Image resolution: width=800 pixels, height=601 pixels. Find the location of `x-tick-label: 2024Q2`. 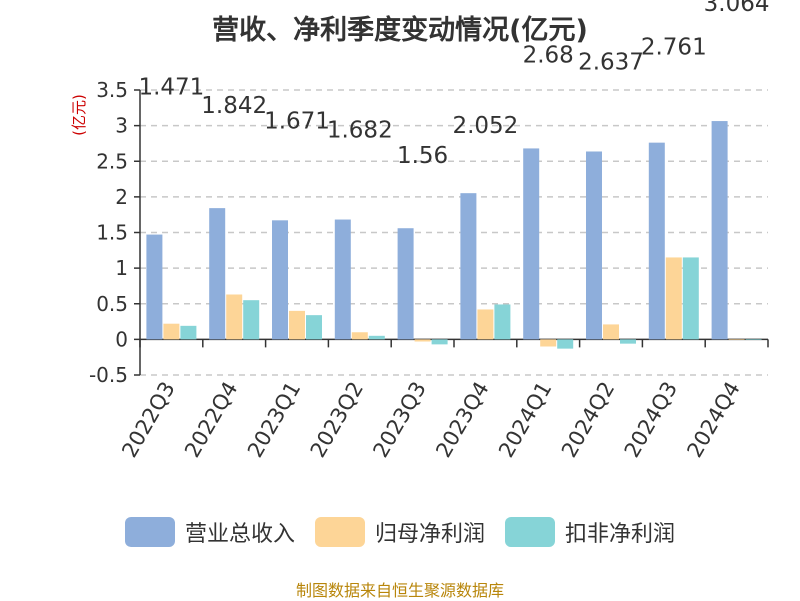

x-tick-label: 2024Q2 is located at coordinates (588, 420).